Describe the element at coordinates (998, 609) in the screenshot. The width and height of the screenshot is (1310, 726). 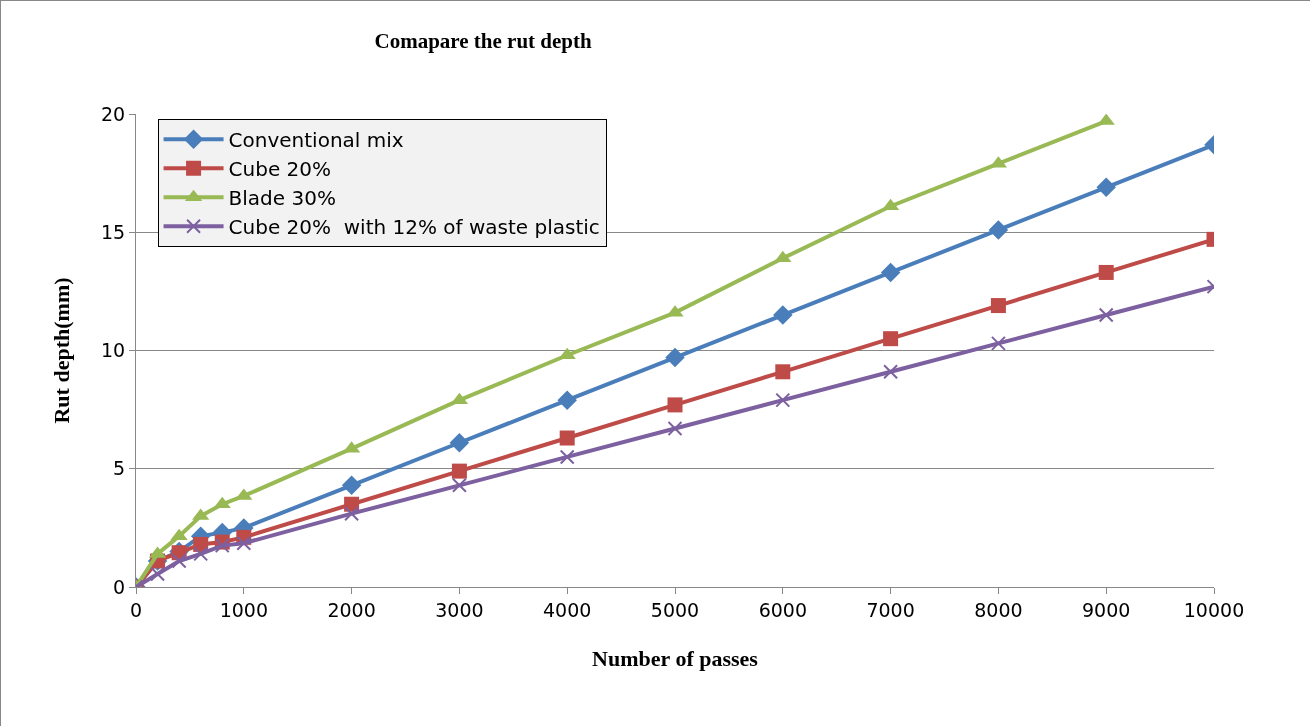
I see `x-tick-label: 8000` at that location.